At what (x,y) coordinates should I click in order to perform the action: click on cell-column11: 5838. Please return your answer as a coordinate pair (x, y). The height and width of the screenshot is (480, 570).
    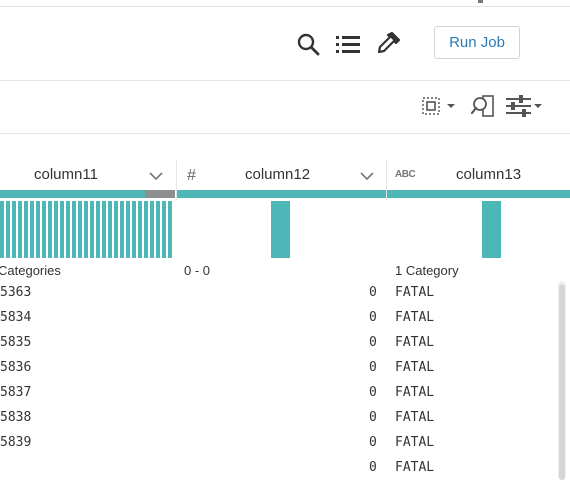
    Looking at the image, I should click on (16, 417).